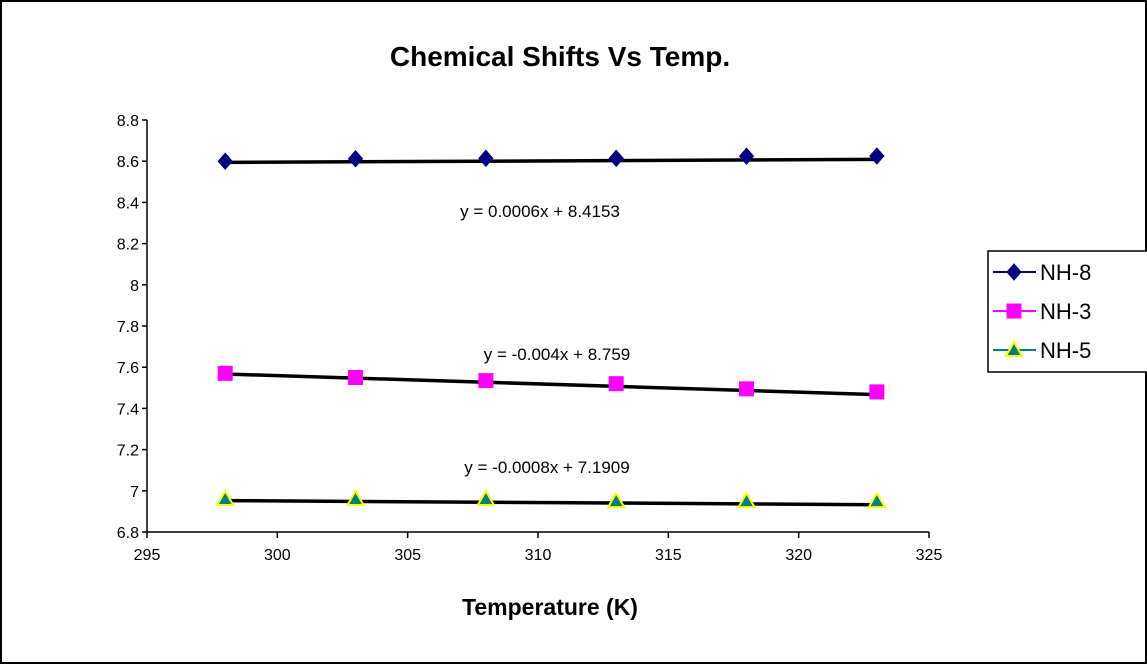  What do you see at coordinates (128, 409) in the screenshot?
I see `y-tick-label: 7.4` at bounding box center [128, 409].